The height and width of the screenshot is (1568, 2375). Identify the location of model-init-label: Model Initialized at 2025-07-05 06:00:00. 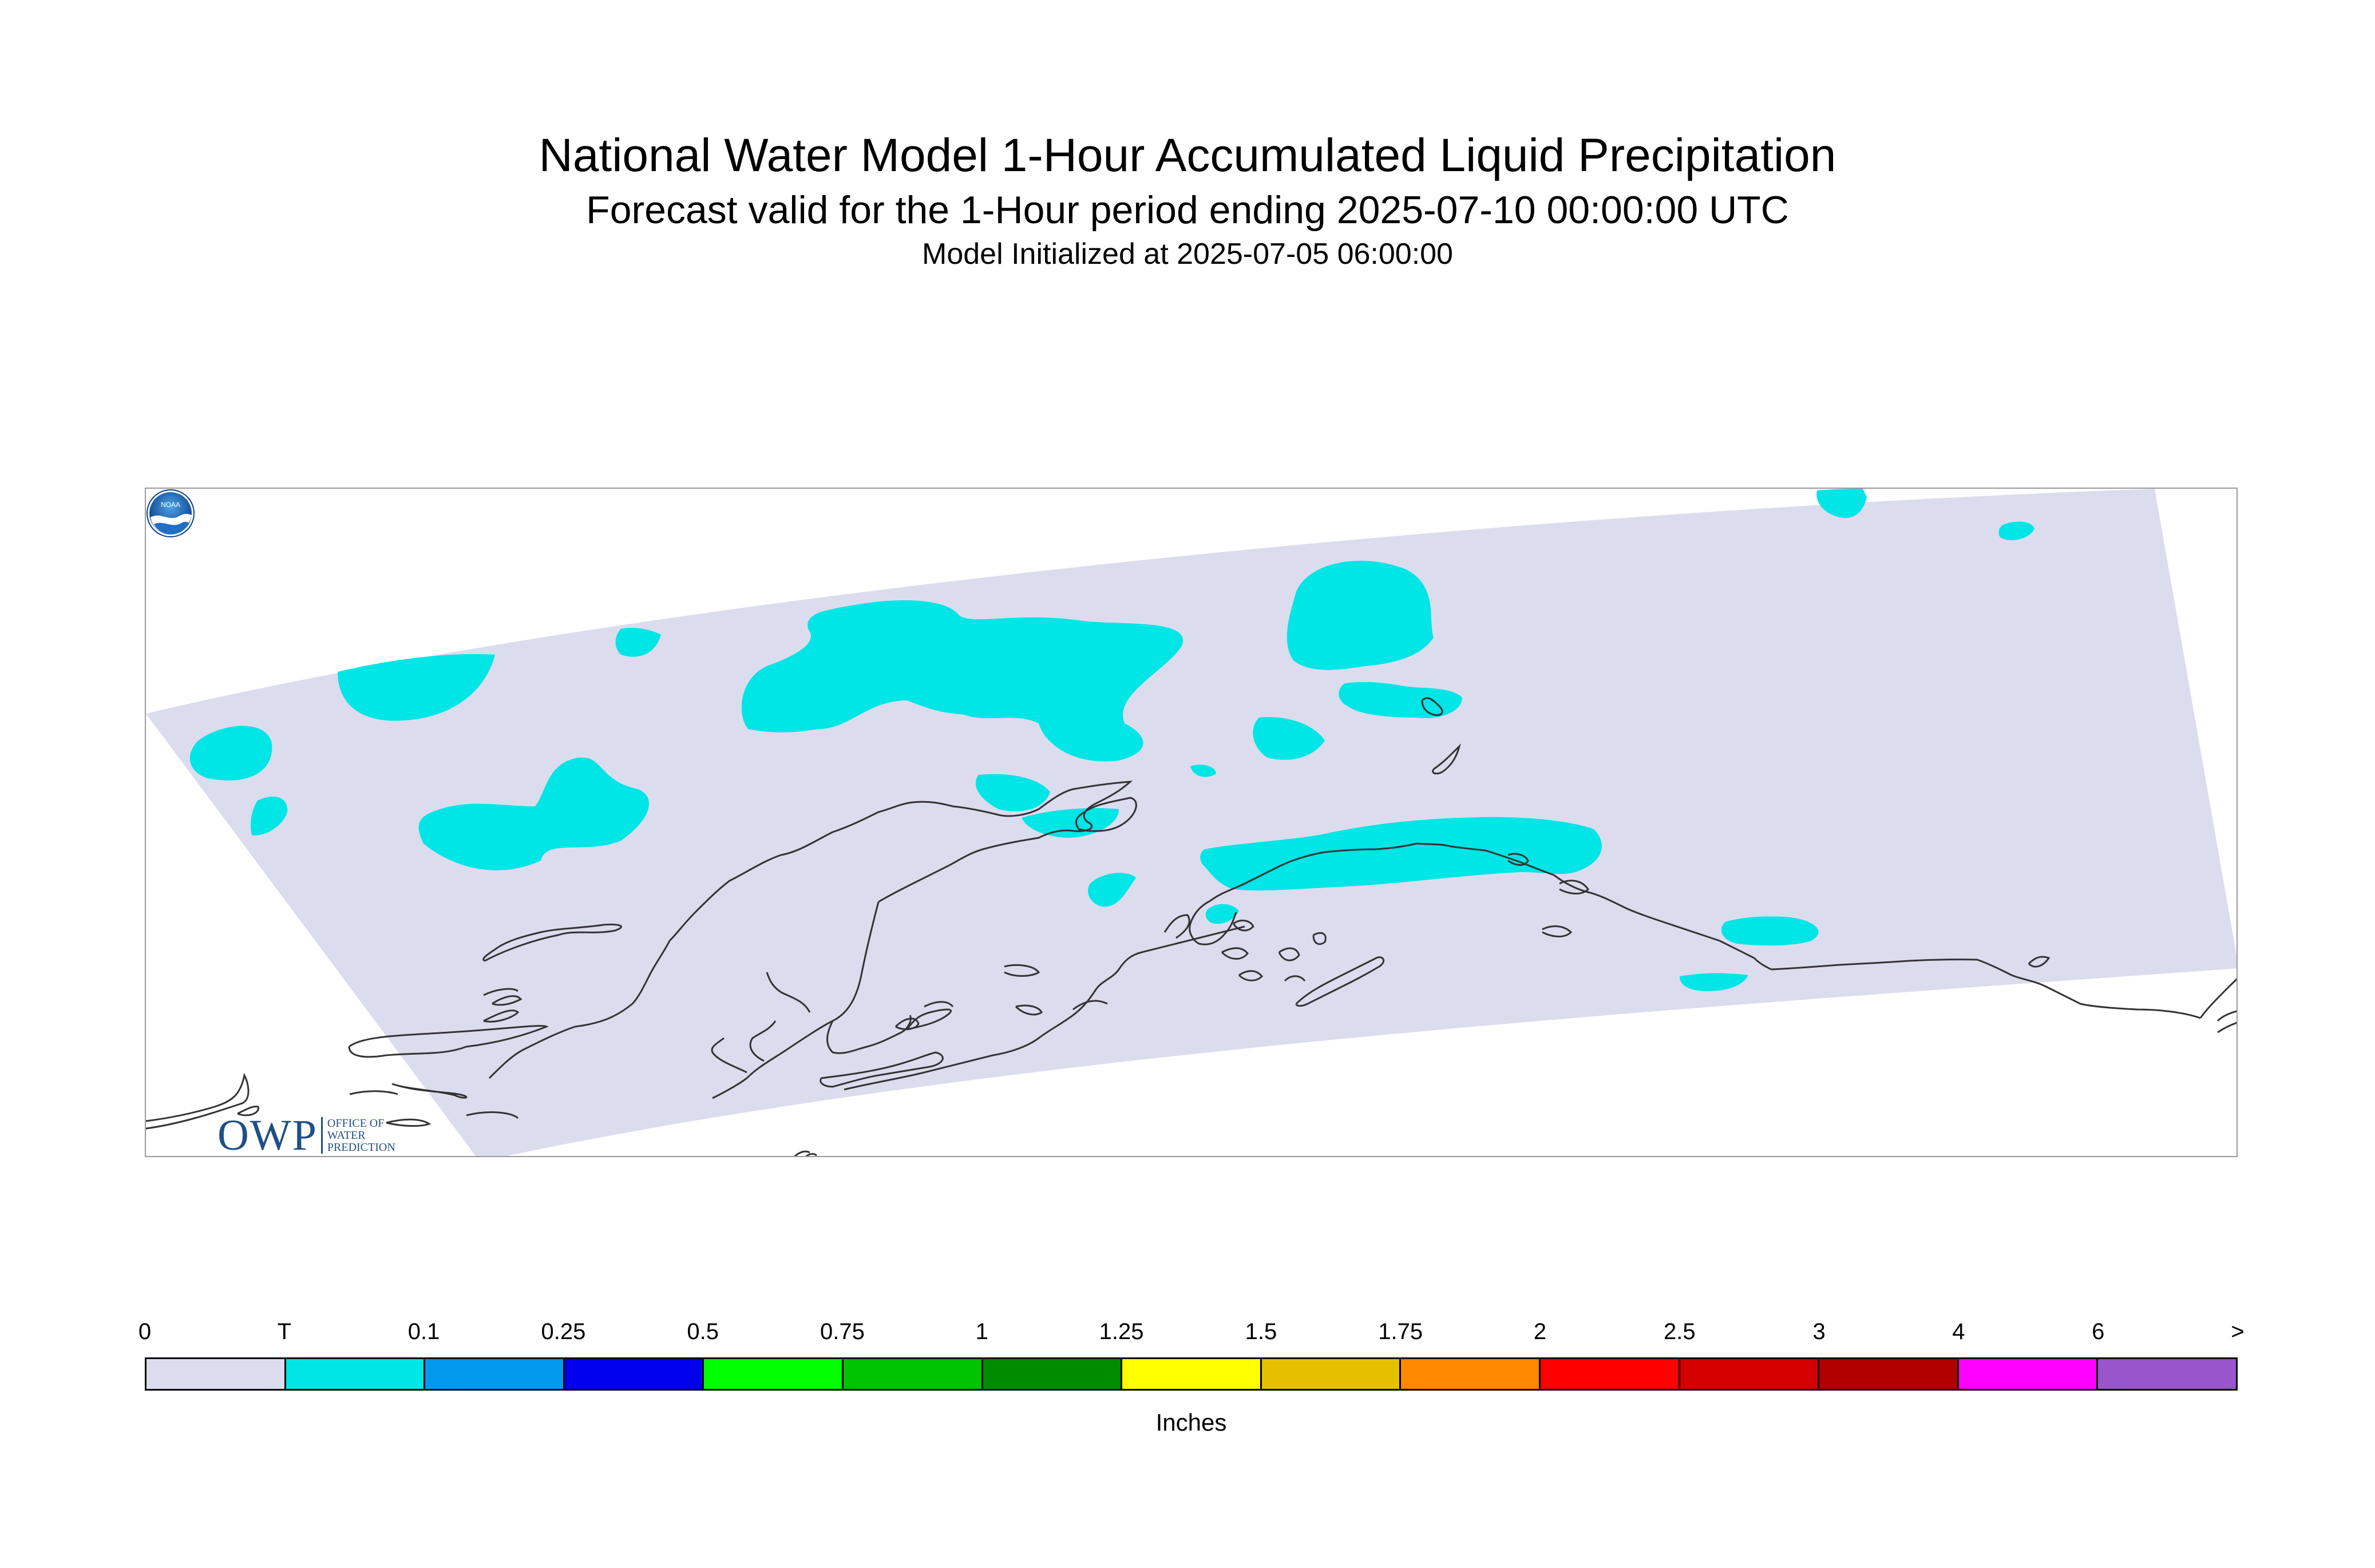
(1187, 254).